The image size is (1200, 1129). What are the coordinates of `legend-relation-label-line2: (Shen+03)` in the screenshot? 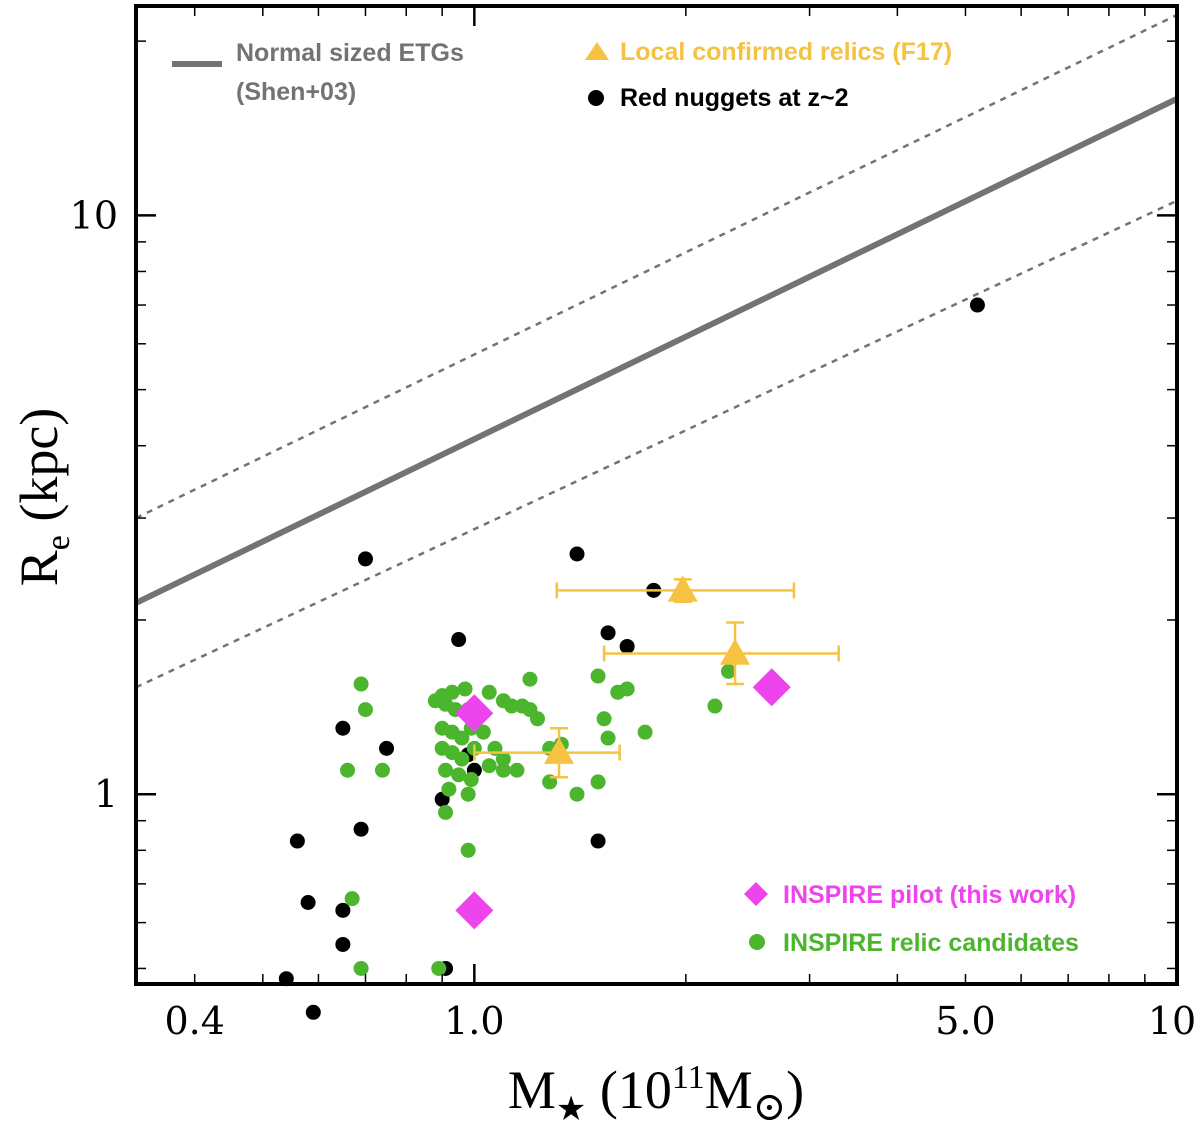 It's located at (296, 92).